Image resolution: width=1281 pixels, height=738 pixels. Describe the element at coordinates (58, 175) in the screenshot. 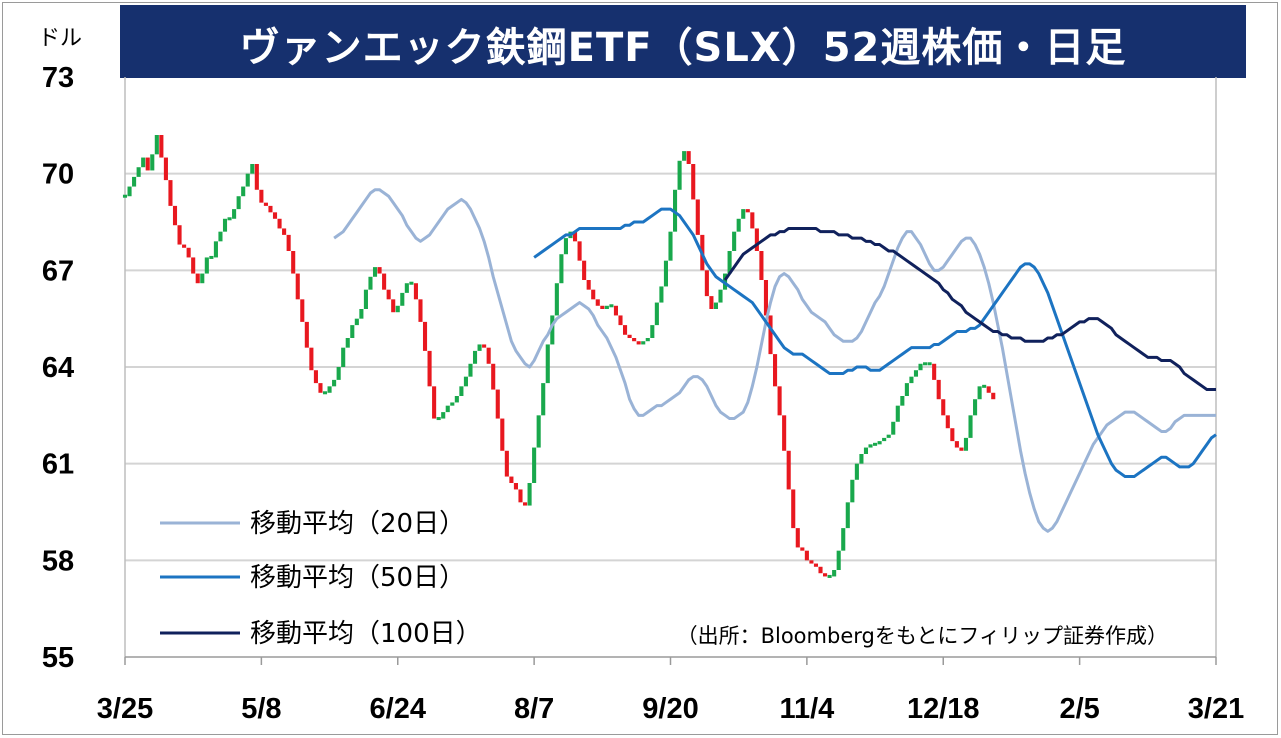

I see `y-tick-label: 70` at that location.